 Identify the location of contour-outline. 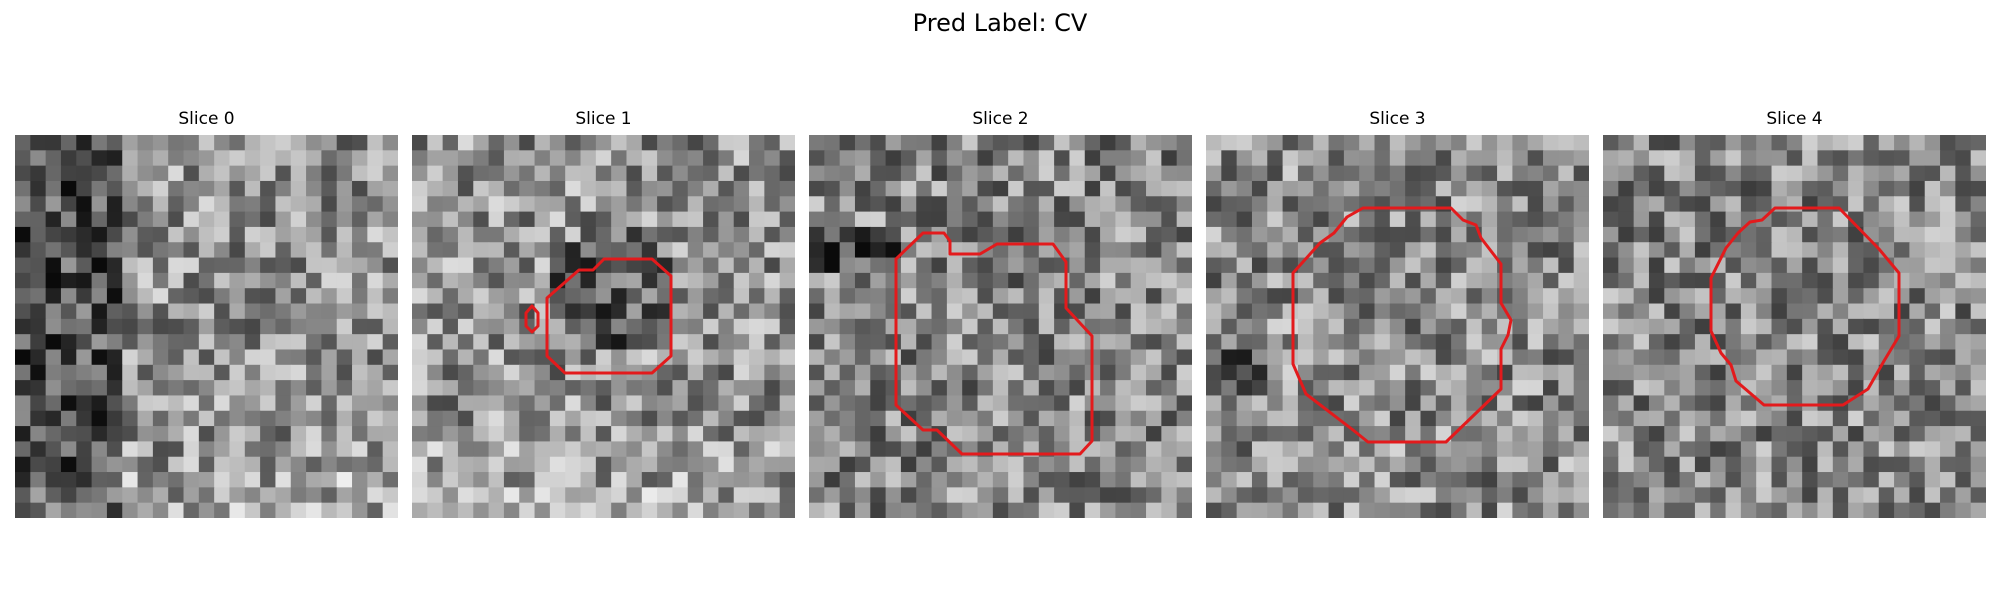
(994, 343).